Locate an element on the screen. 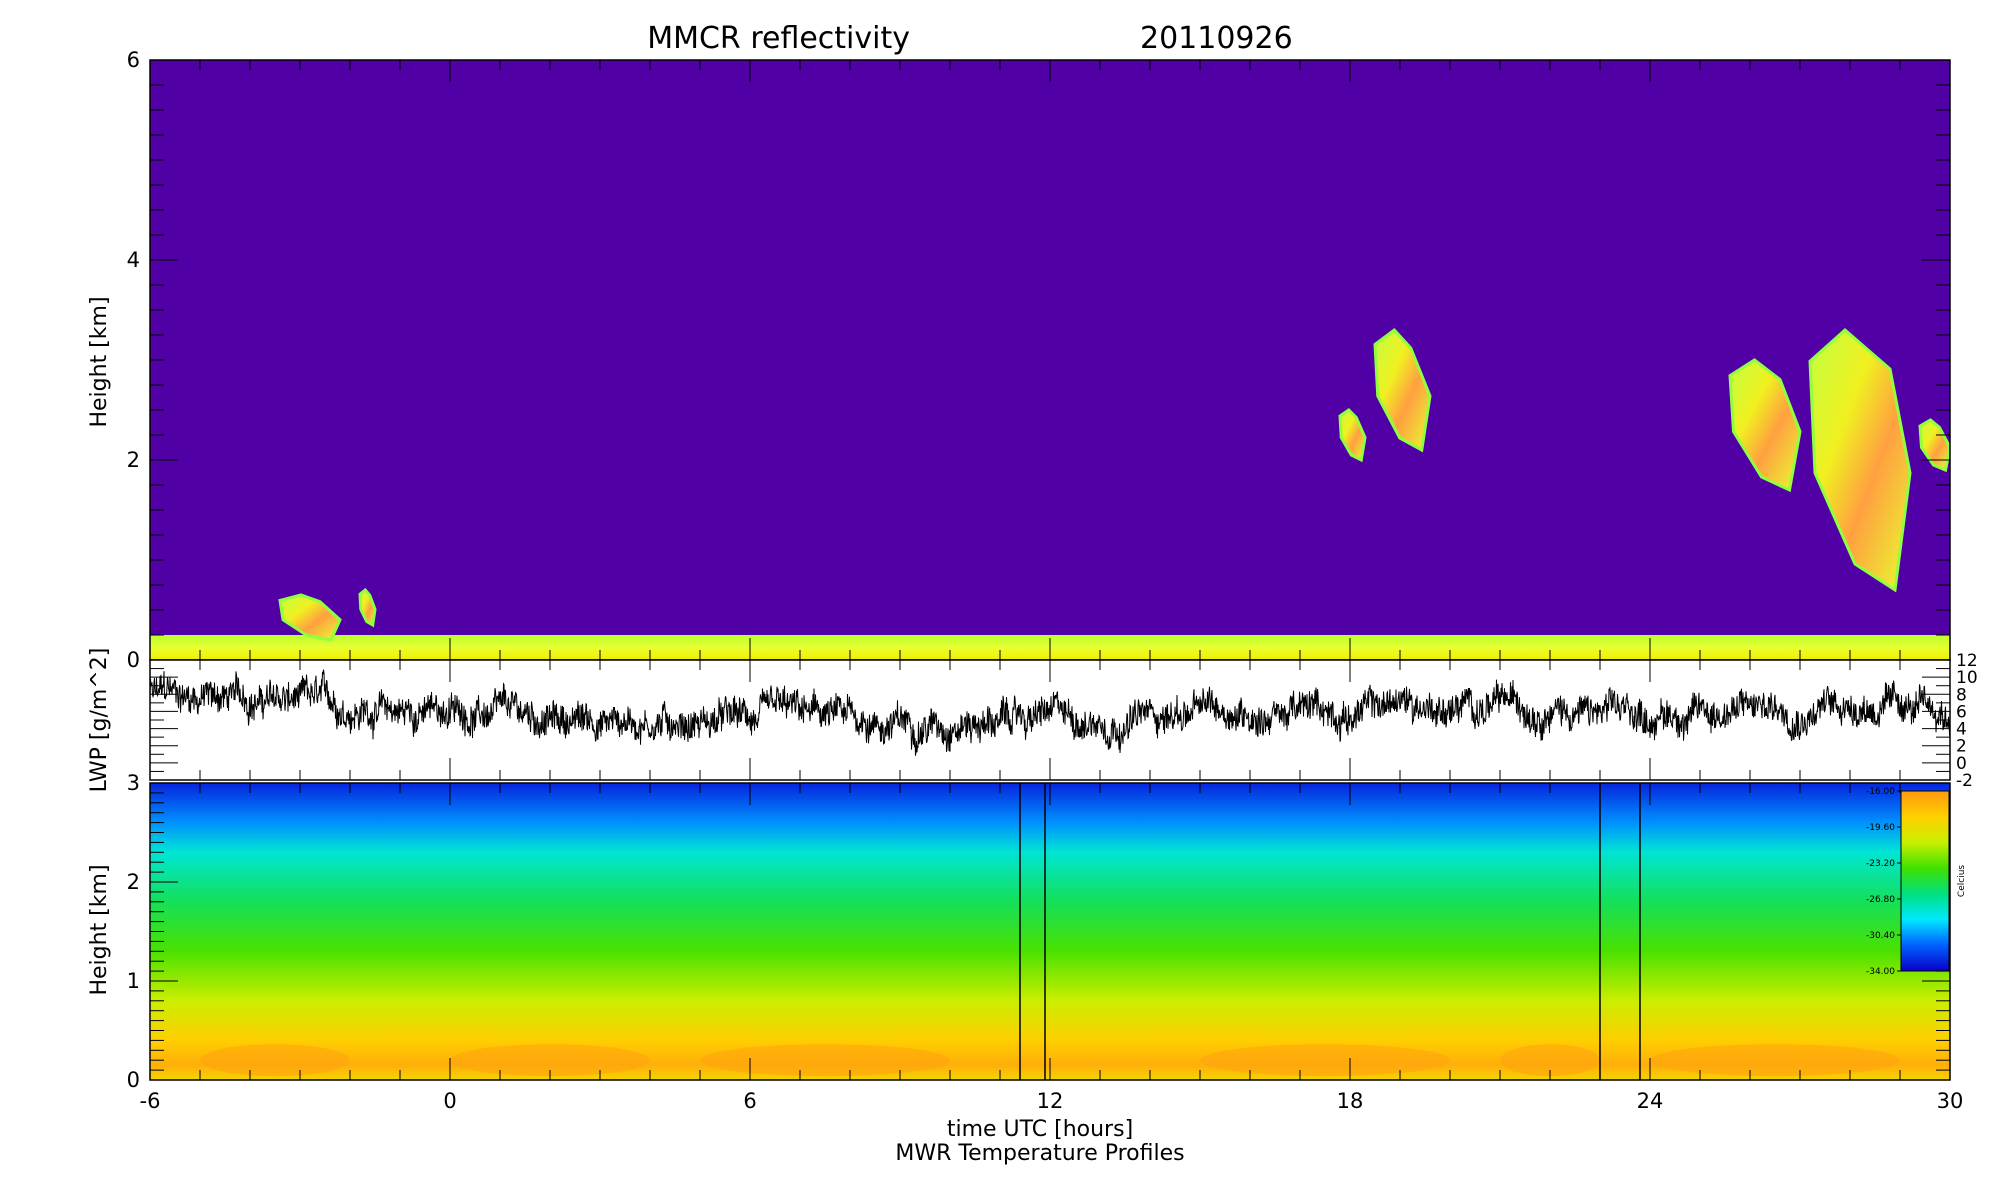 This screenshot has height=1200, width=2000. reflectivity-ytick-label: 2 is located at coordinates (133, 460).